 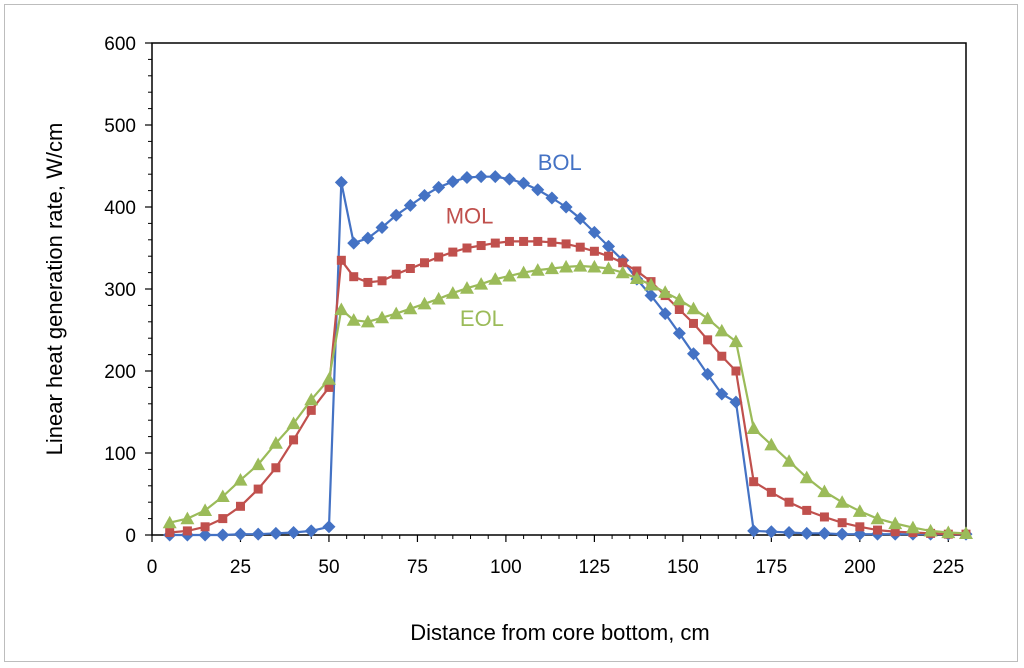 I want to click on y-tick-label: 600, so click(x=120, y=44).